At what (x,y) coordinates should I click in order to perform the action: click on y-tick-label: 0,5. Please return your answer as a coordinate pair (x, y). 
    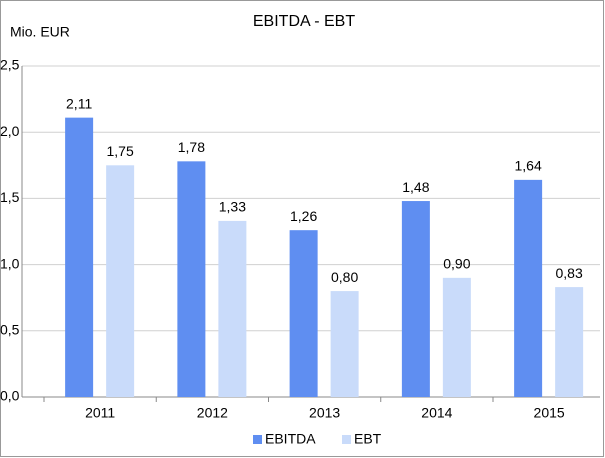
    Looking at the image, I should click on (10, 330).